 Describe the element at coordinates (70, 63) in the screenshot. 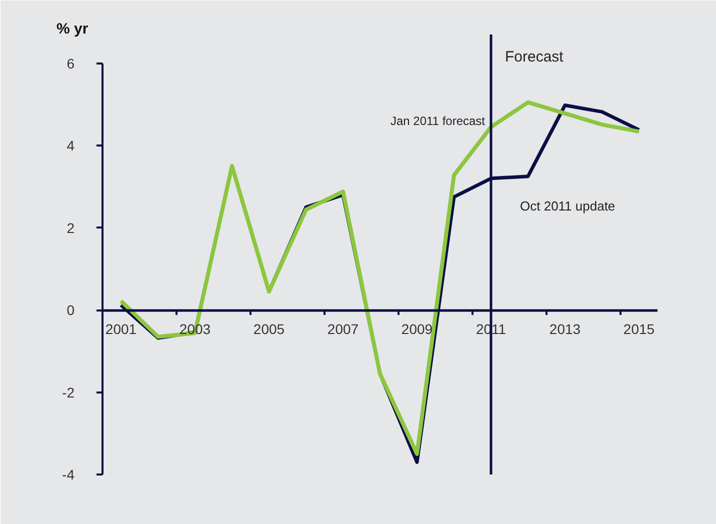

I see `y-tick-label: 6` at that location.